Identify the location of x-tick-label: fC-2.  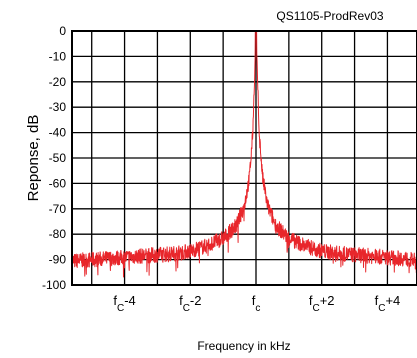
(190, 303).